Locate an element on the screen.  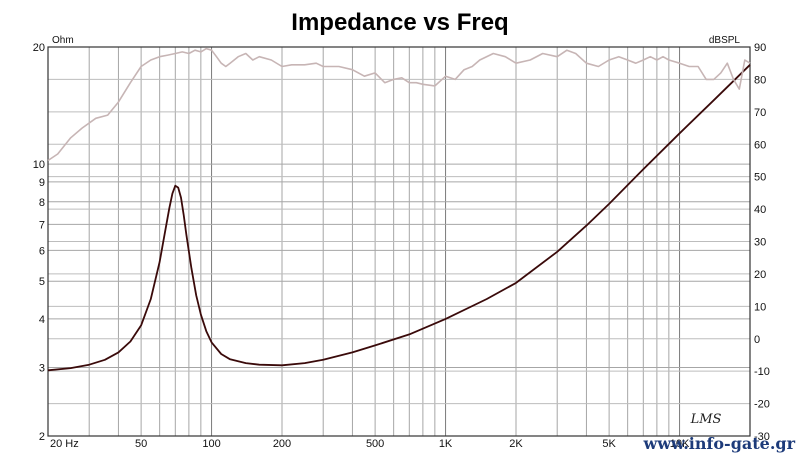
right-tick-label: 50 is located at coordinates (760, 178).